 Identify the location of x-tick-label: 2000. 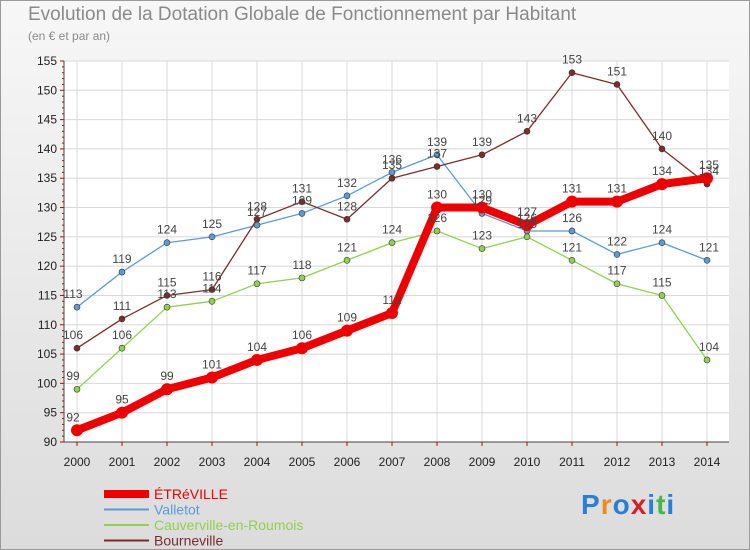
(77, 462).